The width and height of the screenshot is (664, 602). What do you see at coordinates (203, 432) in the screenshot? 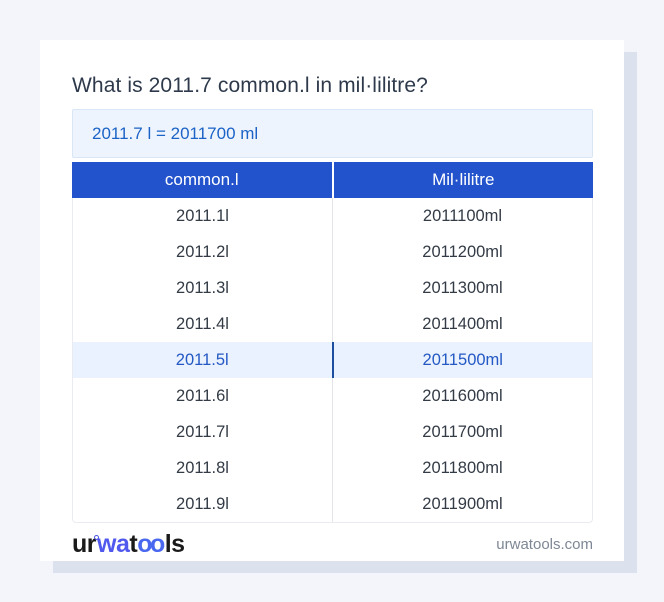
I see `cell-liters: 2011.7l` at bounding box center [203, 432].